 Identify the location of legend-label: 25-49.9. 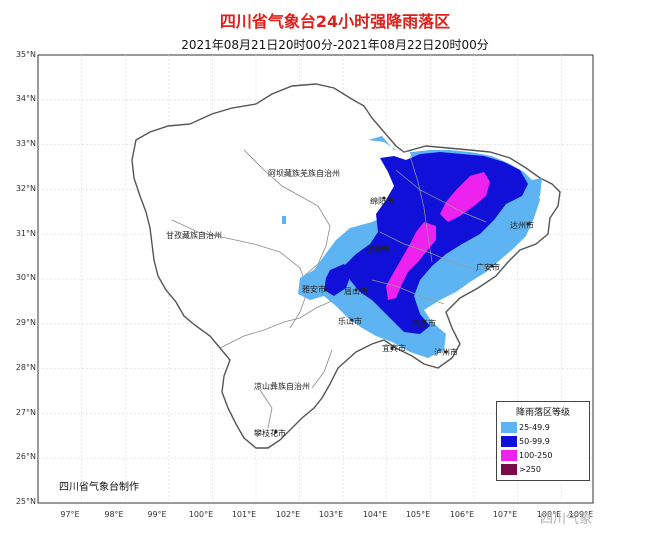
(534, 427).